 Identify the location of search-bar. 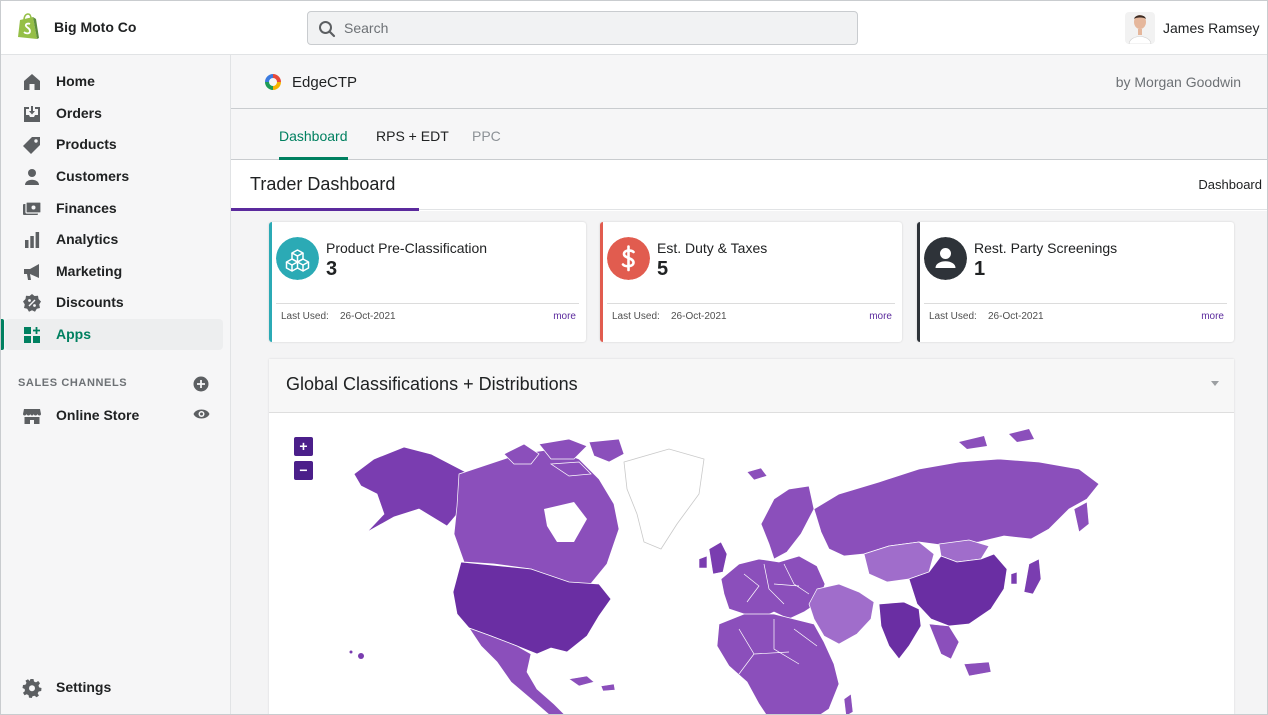
(582, 28).